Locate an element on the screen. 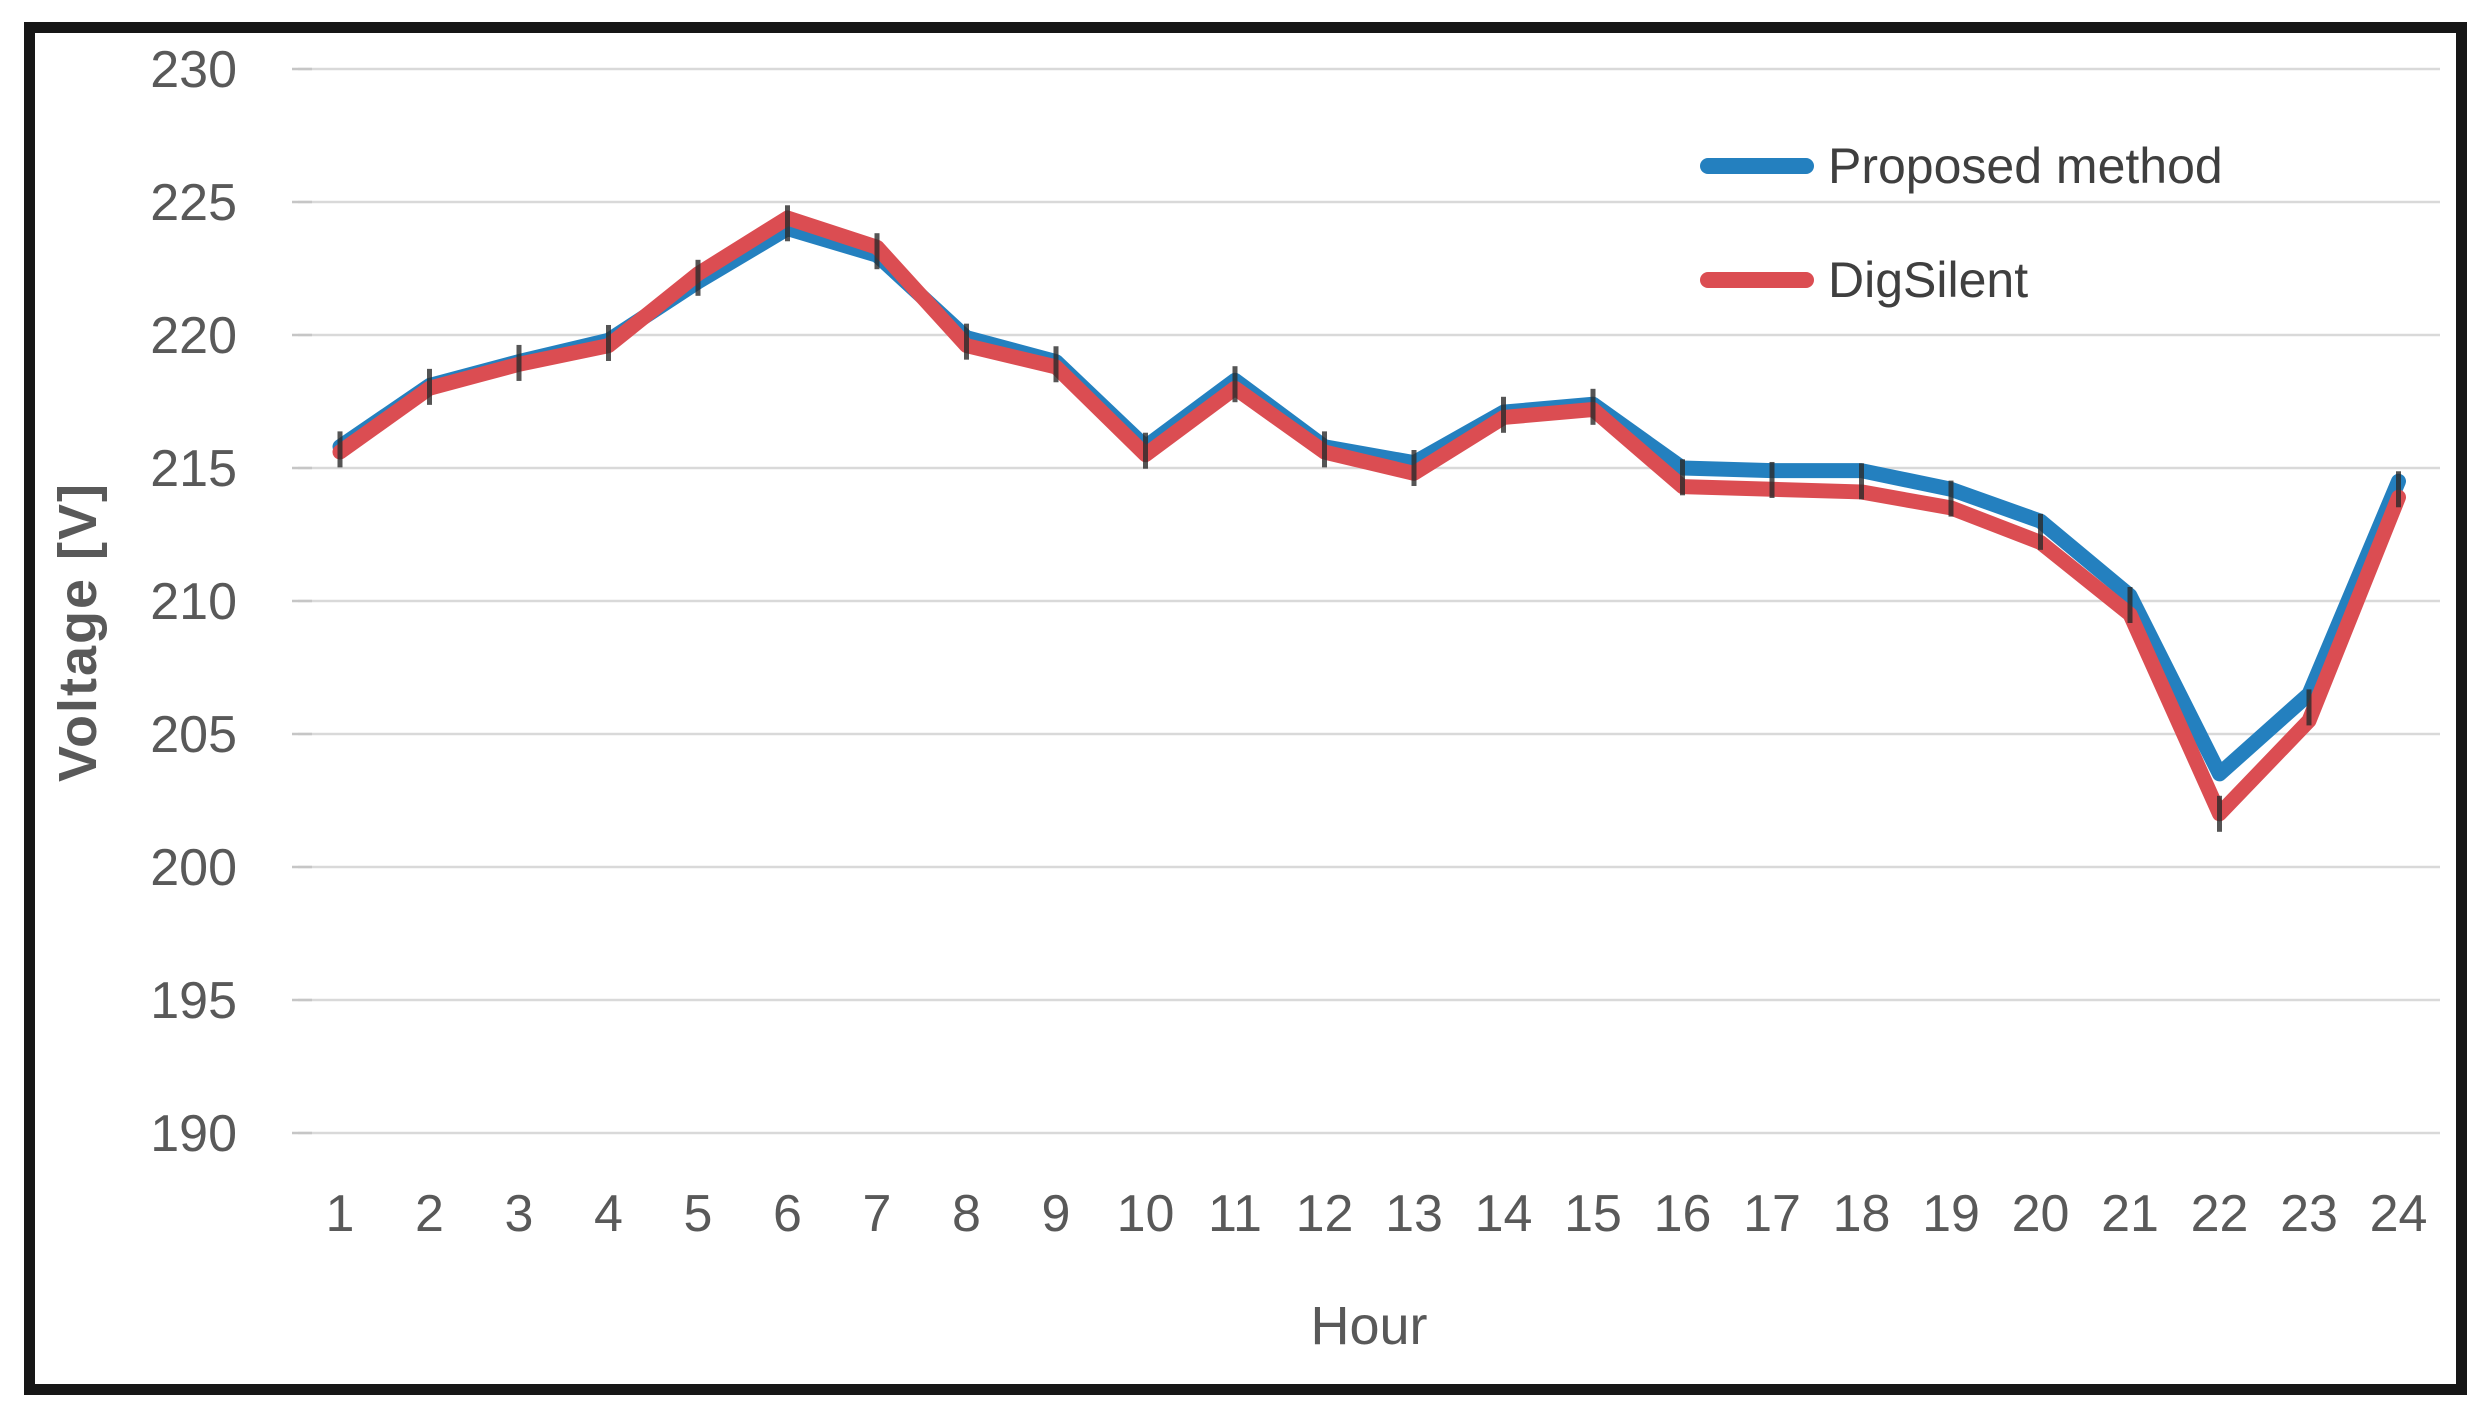 The height and width of the screenshot is (1404, 2469). x-tick-label: 23 is located at coordinates (2309, 1214).